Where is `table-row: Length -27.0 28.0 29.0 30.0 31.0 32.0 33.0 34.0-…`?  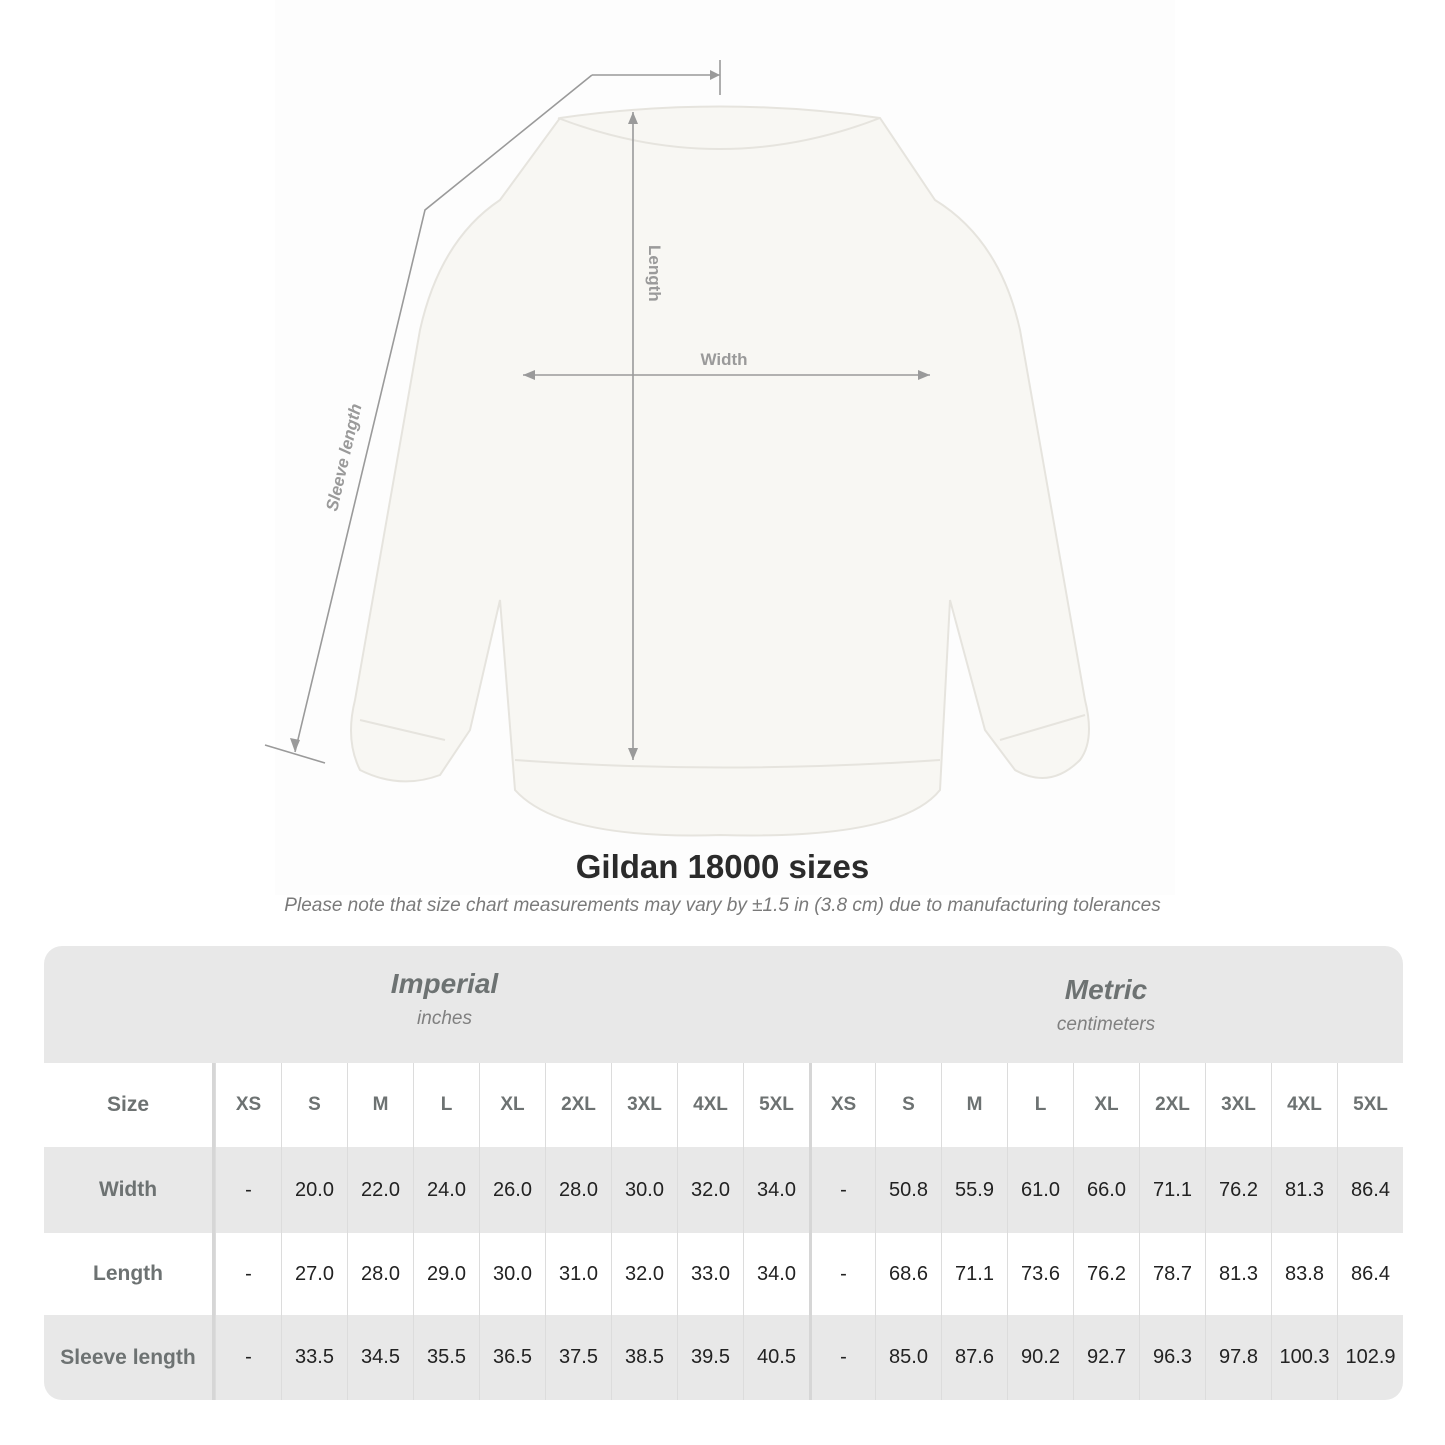
table-row: Length -27.0 28.0 29.0 30.0 31.0 32.0 33.0 34.0-… is located at coordinates (723, 1274).